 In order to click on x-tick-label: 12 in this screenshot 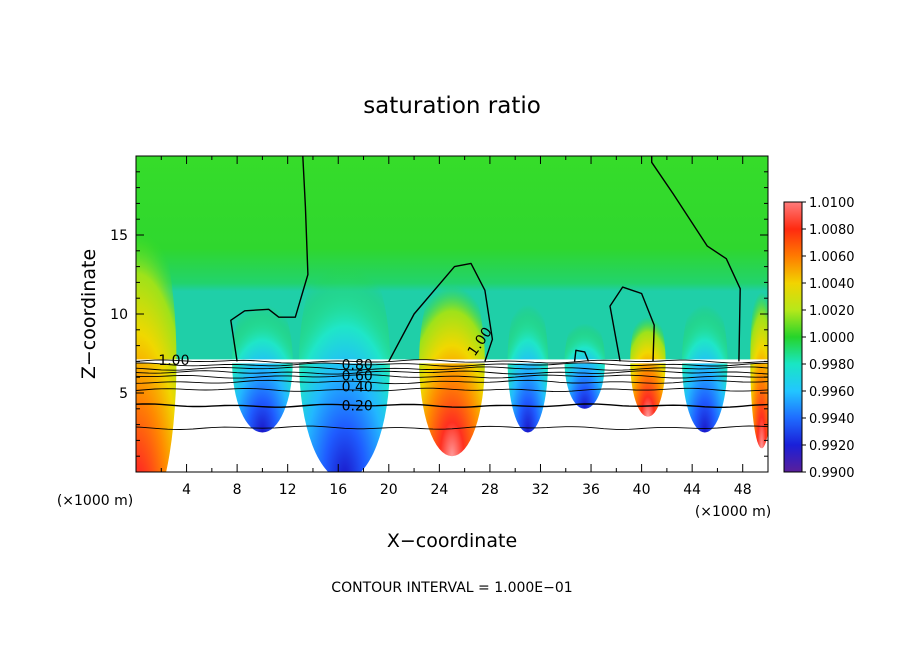, I will do `click(288, 490)`.